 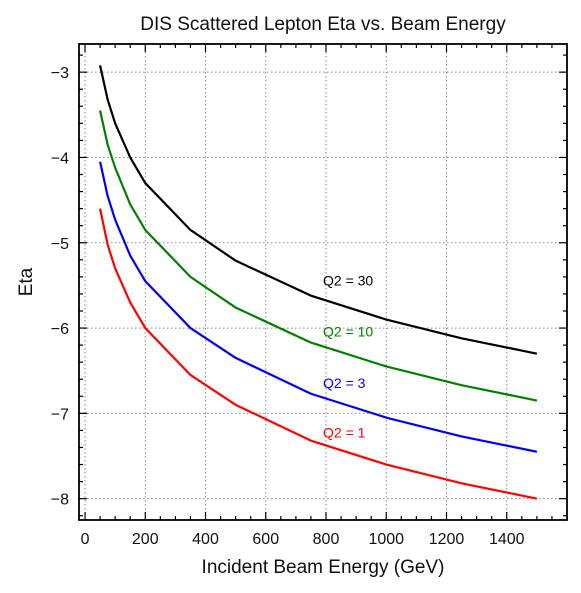 I want to click on x-tick-label: 400, so click(x=205, y=539).